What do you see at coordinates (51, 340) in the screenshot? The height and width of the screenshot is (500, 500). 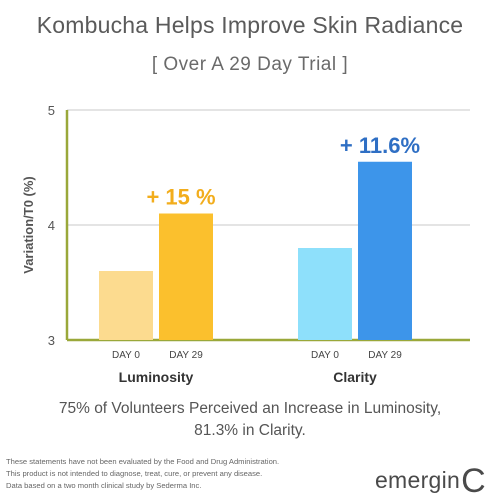 I see `y-tick-label: 3` at bounding box center [51, 340].